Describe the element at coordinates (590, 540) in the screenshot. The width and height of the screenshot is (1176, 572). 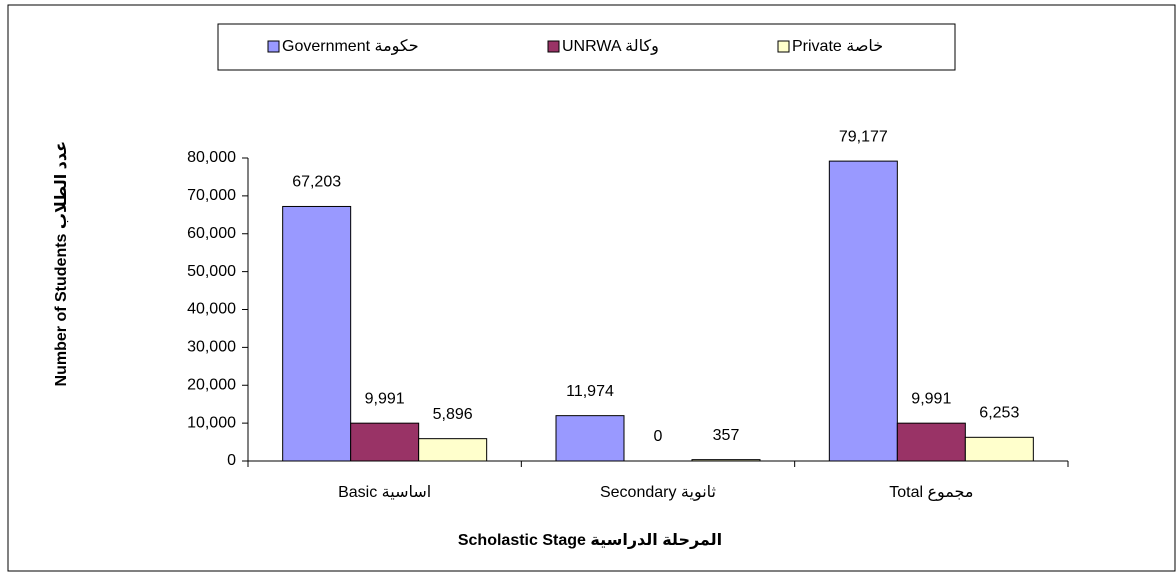
I see `x-axis-label: Scholastic Stage المرحلة الدراسية` at that location.